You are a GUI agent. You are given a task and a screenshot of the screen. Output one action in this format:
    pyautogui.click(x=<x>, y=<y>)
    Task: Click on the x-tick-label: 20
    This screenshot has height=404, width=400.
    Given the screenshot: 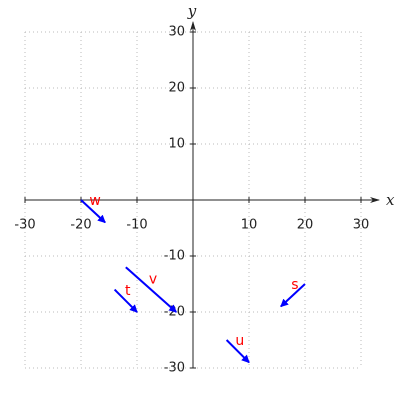 What is the action you would take?
    pyautogui.click(x=305, y=225)
    